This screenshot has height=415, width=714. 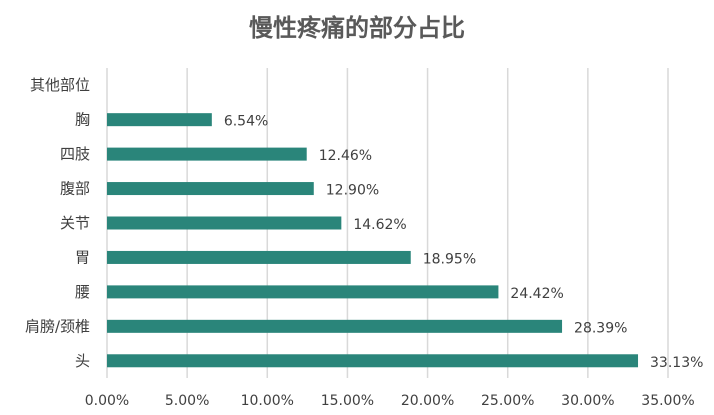 I want to click on y-tick-label: 头, so click(x=82, y=361).